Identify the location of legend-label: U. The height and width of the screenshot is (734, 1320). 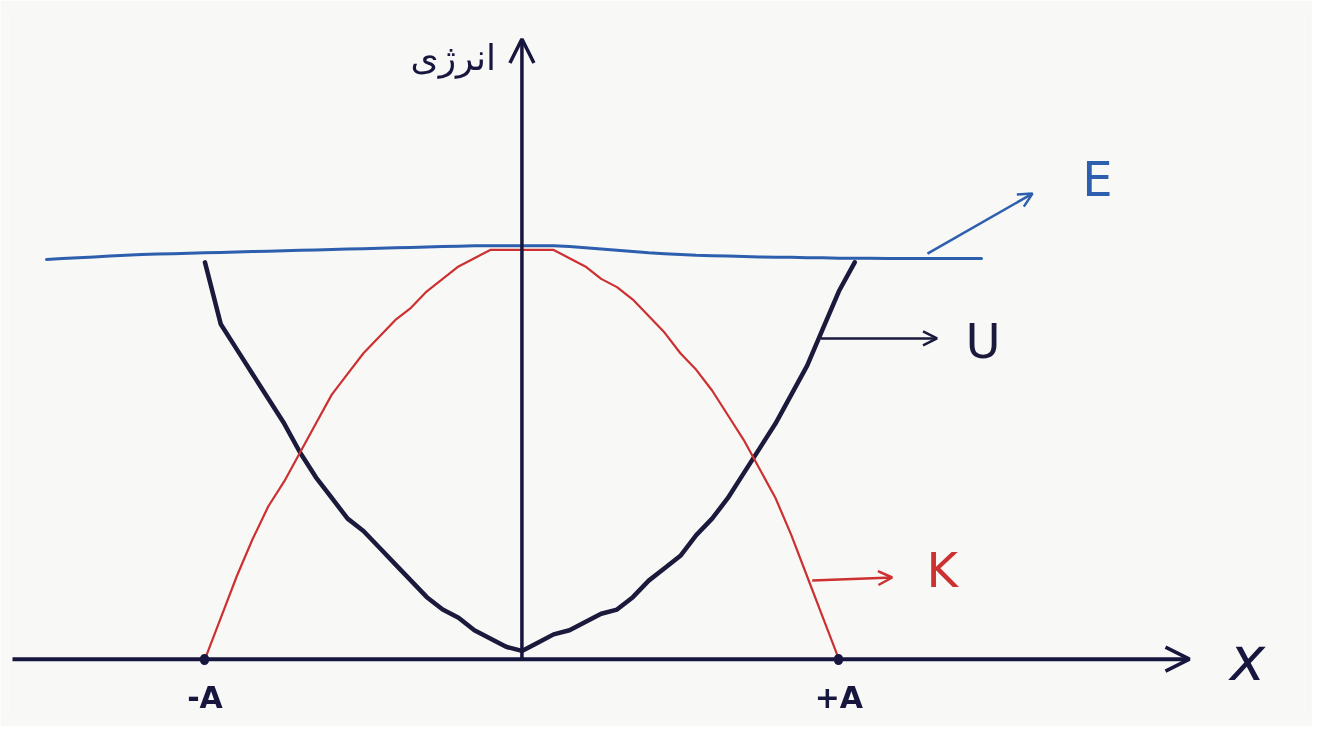
(983, 341).